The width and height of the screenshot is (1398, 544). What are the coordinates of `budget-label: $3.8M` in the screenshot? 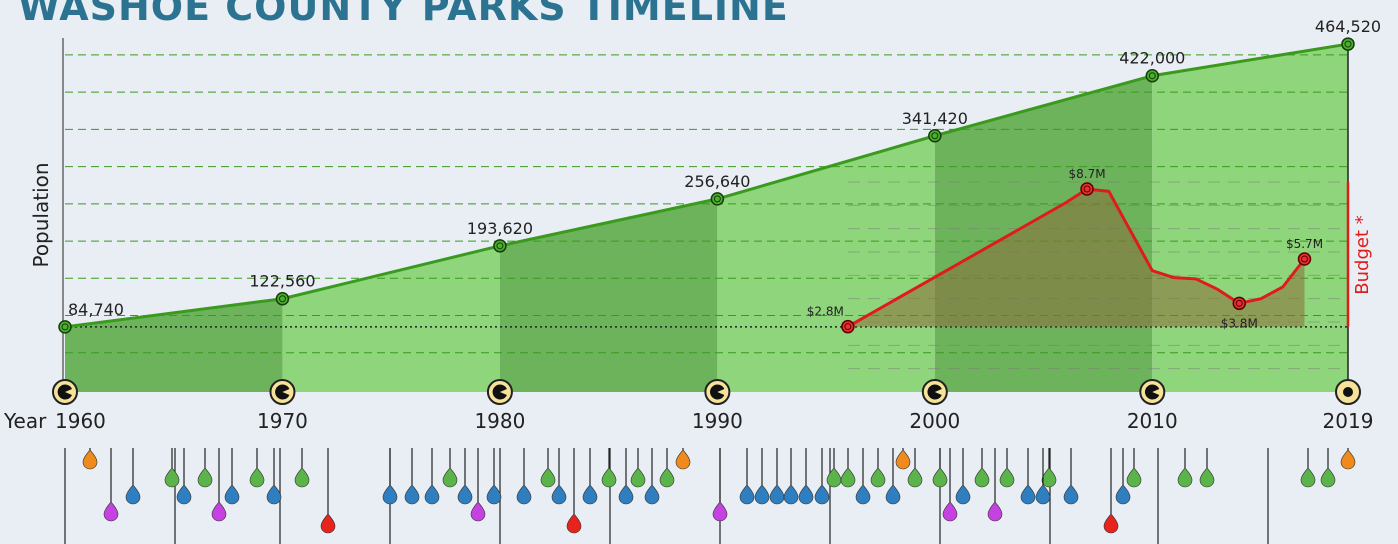 It's located at (1239, 323).